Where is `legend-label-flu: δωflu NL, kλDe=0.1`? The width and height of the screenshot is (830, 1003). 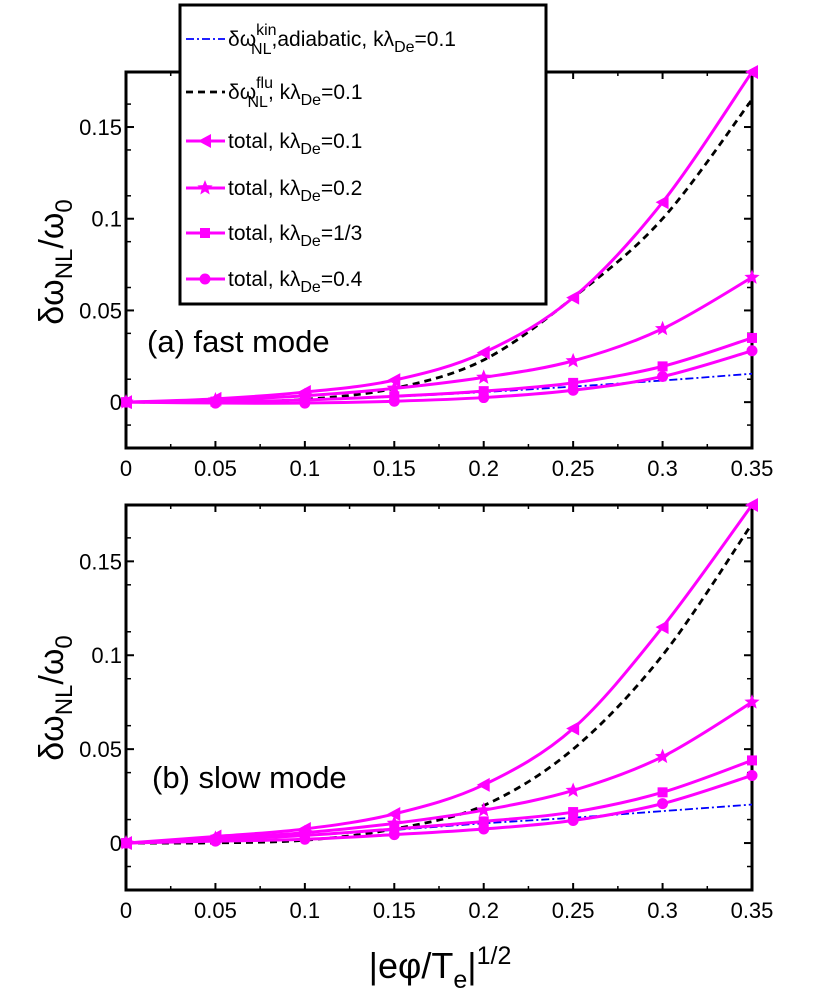 legend-label-flu: δωflu NL, kλDe=0.1 is located at coordinates (295, 93).